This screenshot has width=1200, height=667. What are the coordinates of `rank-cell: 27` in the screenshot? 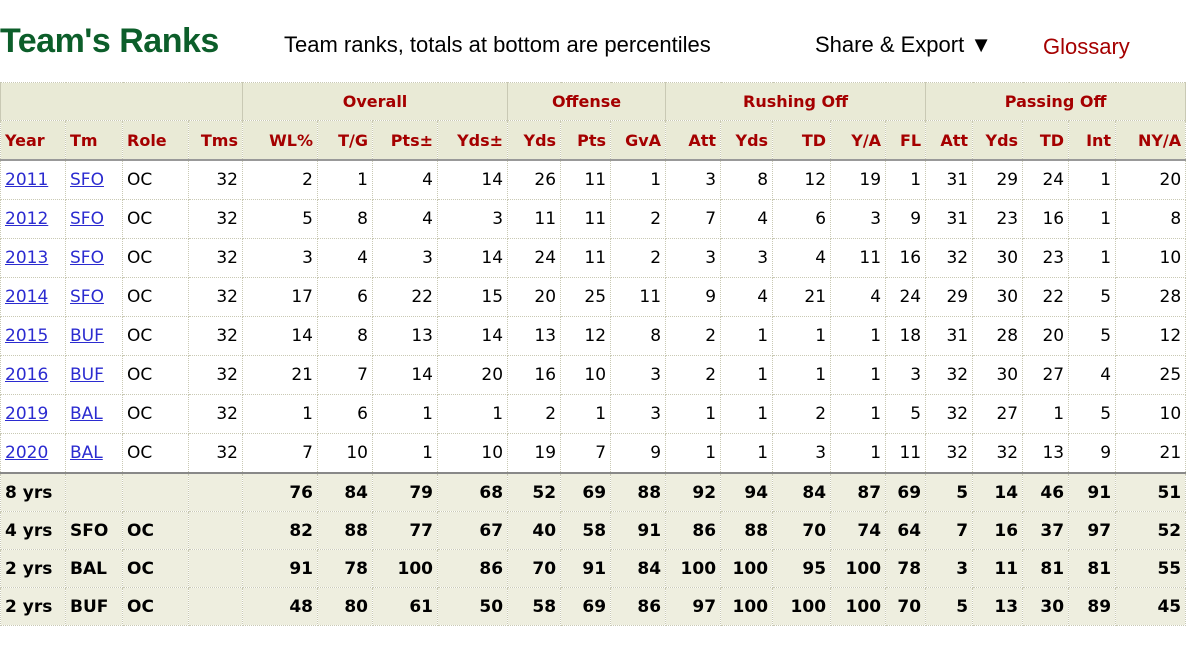 It's located at (1046, 375).